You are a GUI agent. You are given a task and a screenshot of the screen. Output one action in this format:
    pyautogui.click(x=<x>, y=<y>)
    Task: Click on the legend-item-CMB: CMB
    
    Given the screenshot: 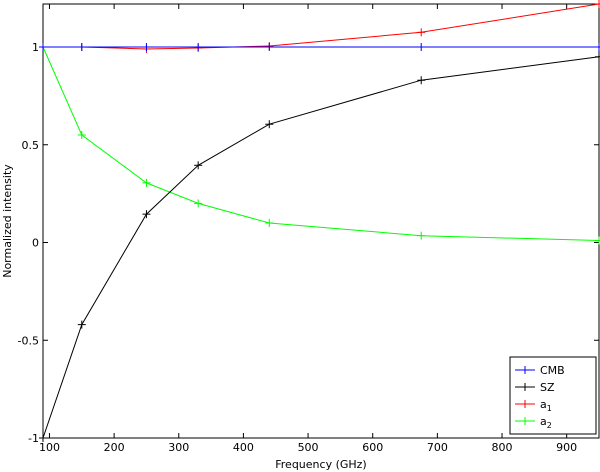 What is the action you would take?
    pyautogui.click(x=540, y=370)
    